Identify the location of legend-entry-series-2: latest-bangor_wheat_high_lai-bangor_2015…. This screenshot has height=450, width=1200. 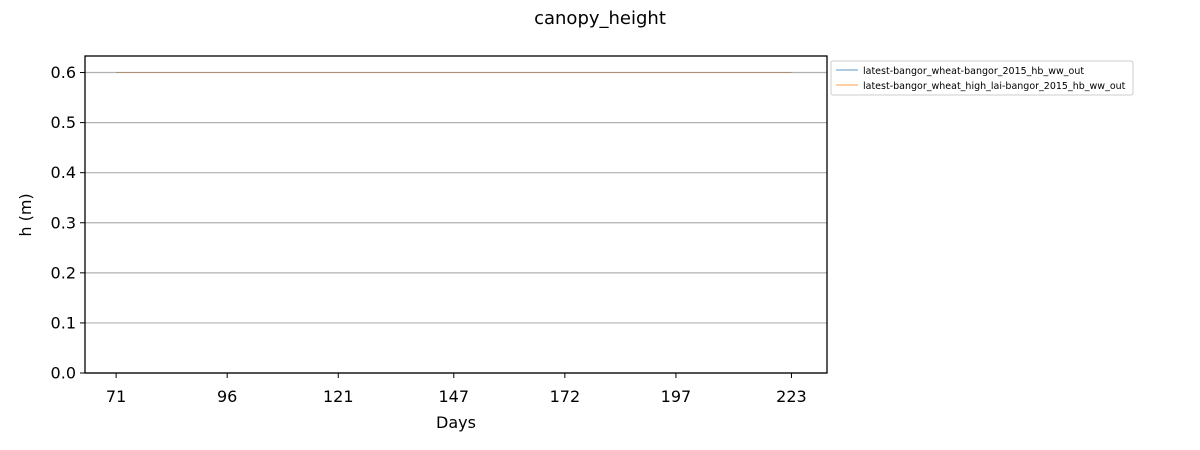
(994, 86).